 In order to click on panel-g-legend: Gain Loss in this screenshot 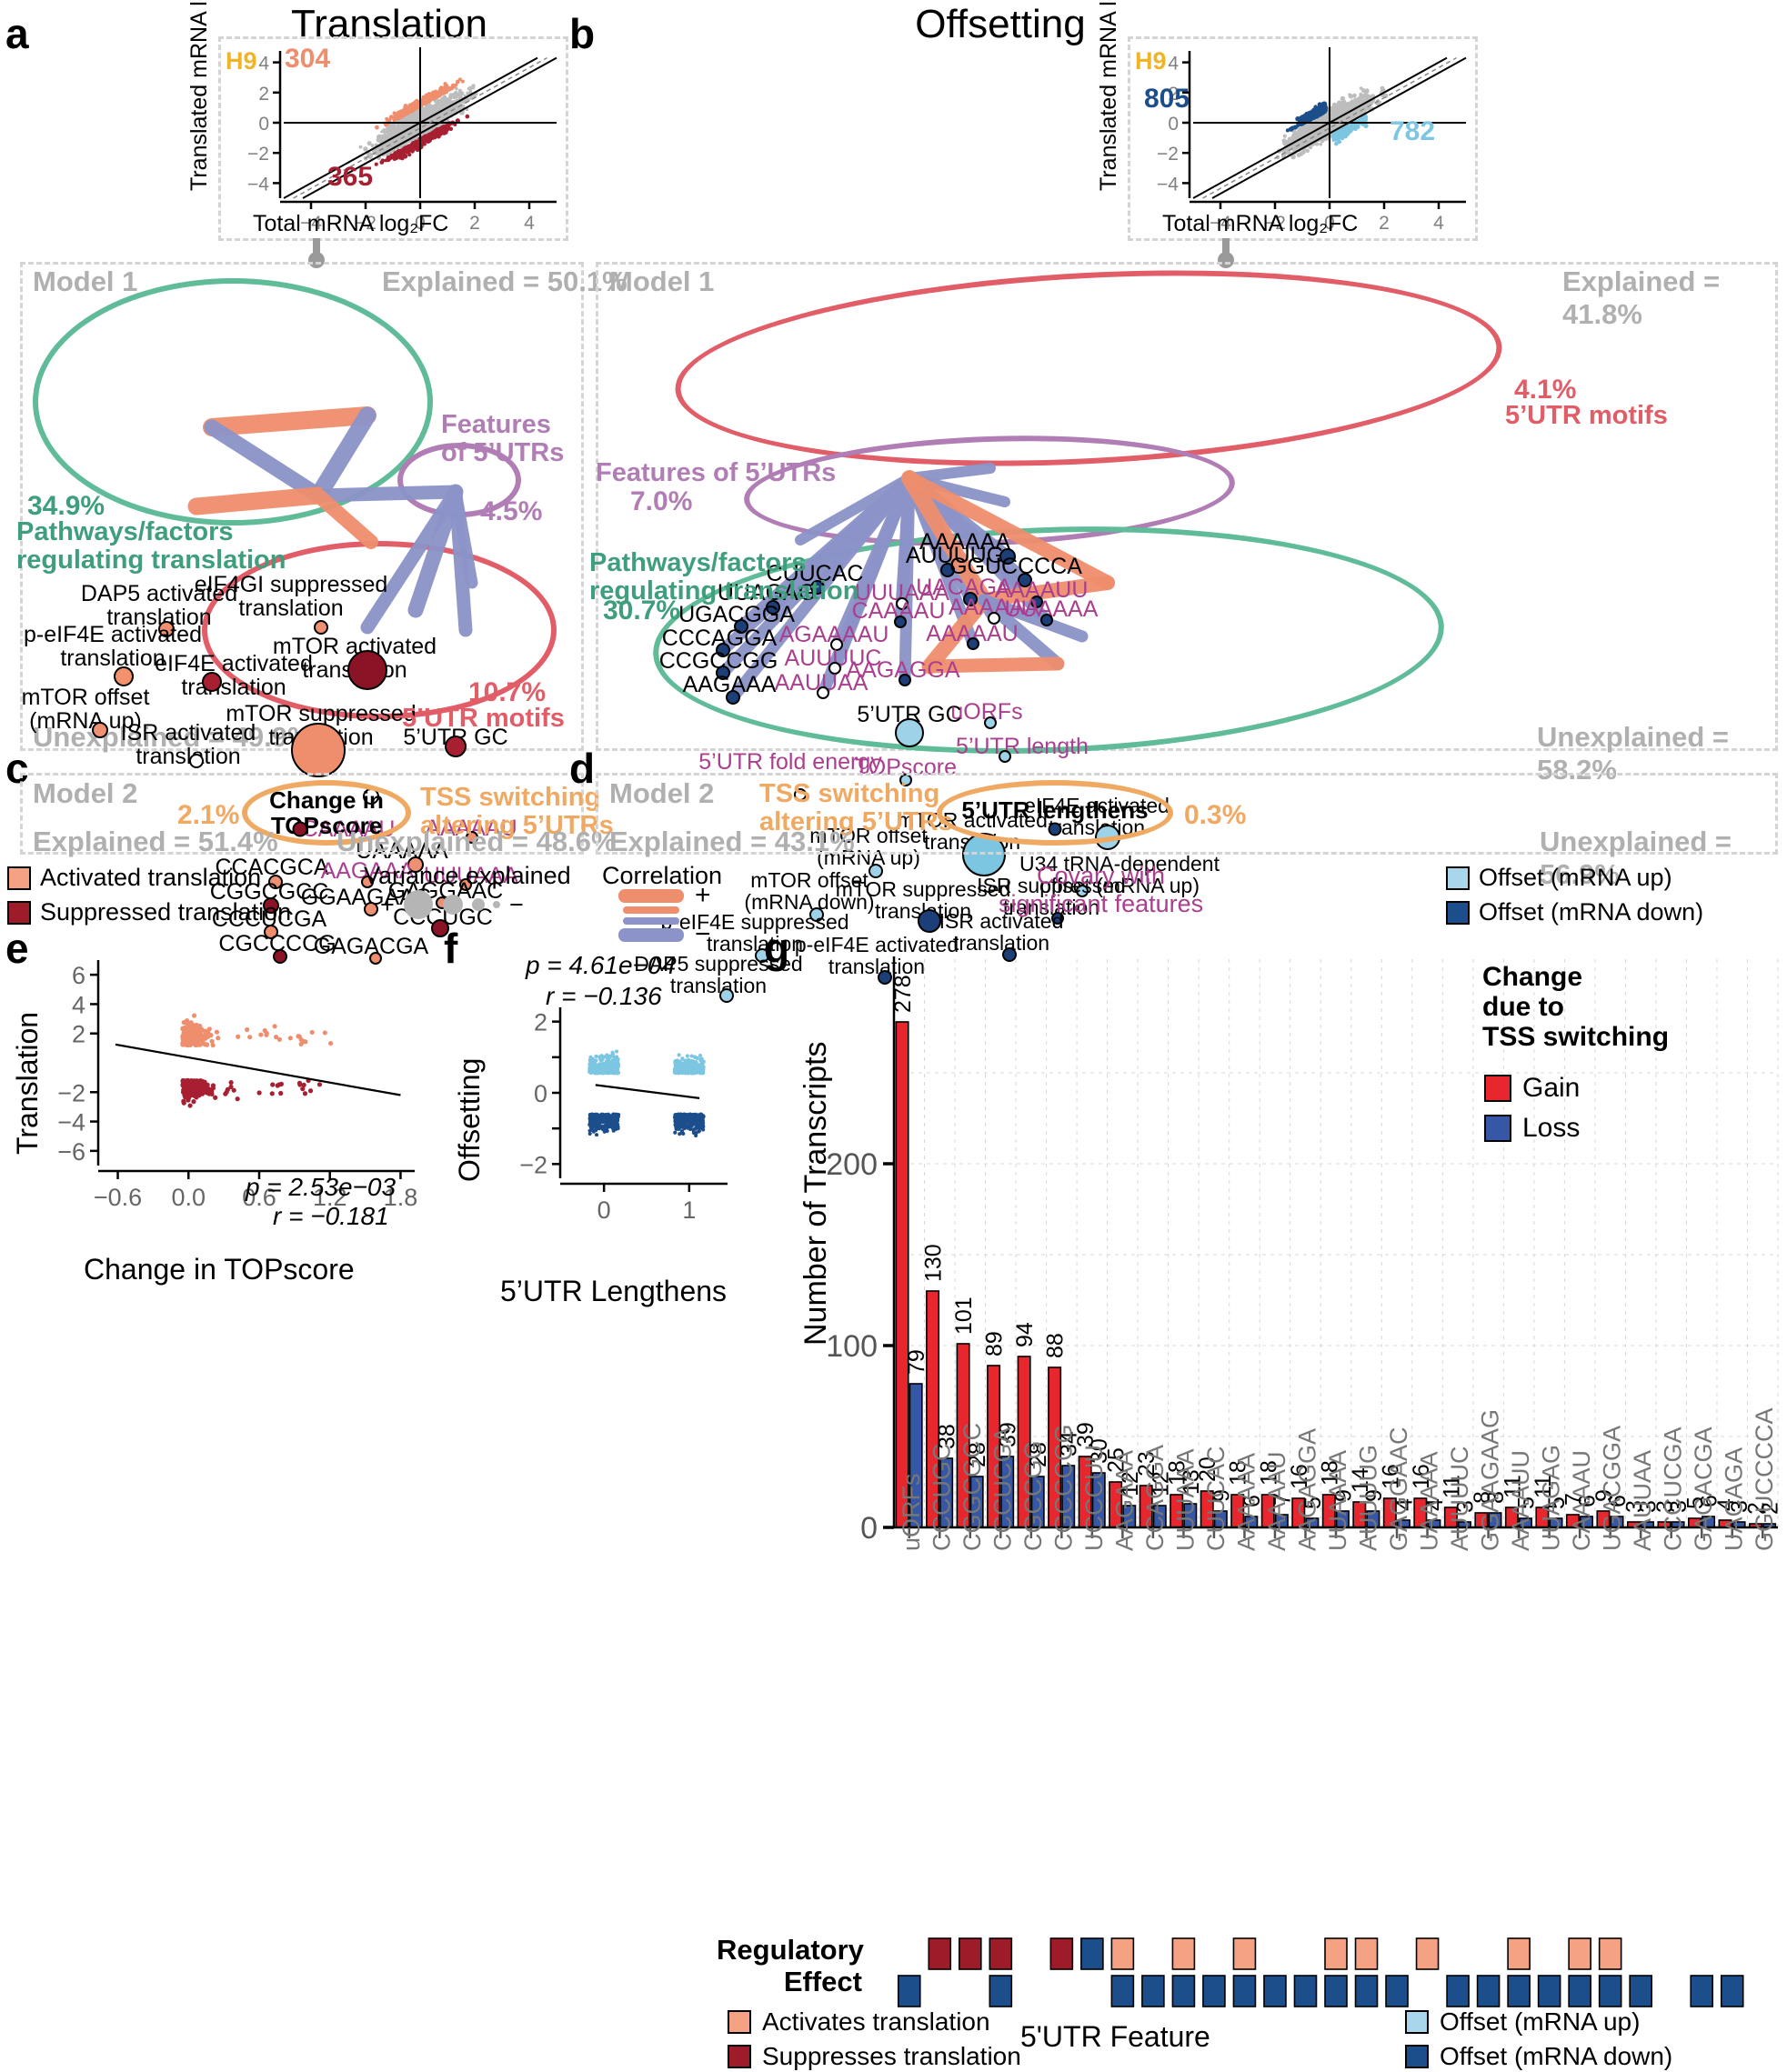, I will do `click(1532, 1108)`.